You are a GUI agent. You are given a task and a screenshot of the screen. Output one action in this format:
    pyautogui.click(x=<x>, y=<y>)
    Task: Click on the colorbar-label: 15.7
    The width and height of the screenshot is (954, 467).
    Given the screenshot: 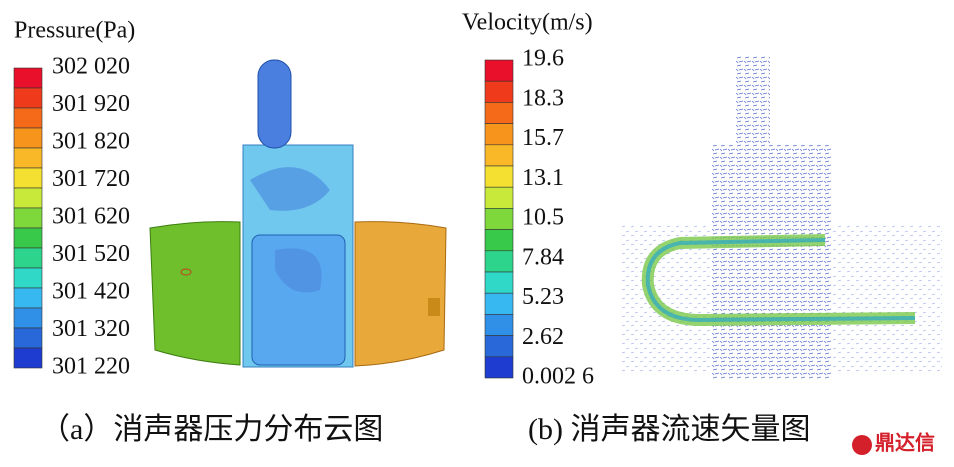 What is the action you would take?
    pyautogui.click(x=543, y=138)
    